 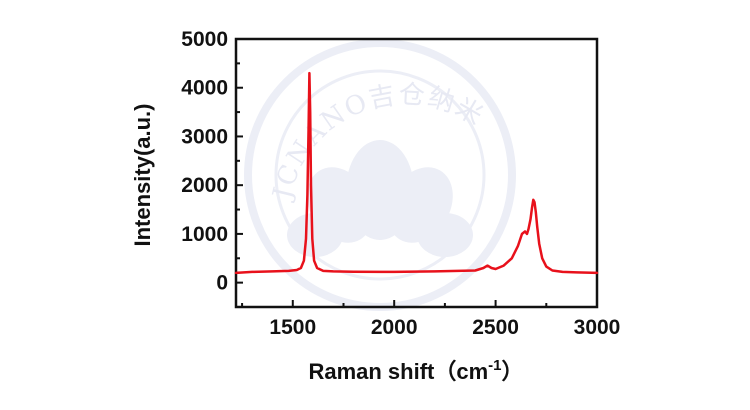 What do you see at coordinates (222, 283) in the screenshot?
I see `y-tick-label: 0` at bounding box center [222, 283].